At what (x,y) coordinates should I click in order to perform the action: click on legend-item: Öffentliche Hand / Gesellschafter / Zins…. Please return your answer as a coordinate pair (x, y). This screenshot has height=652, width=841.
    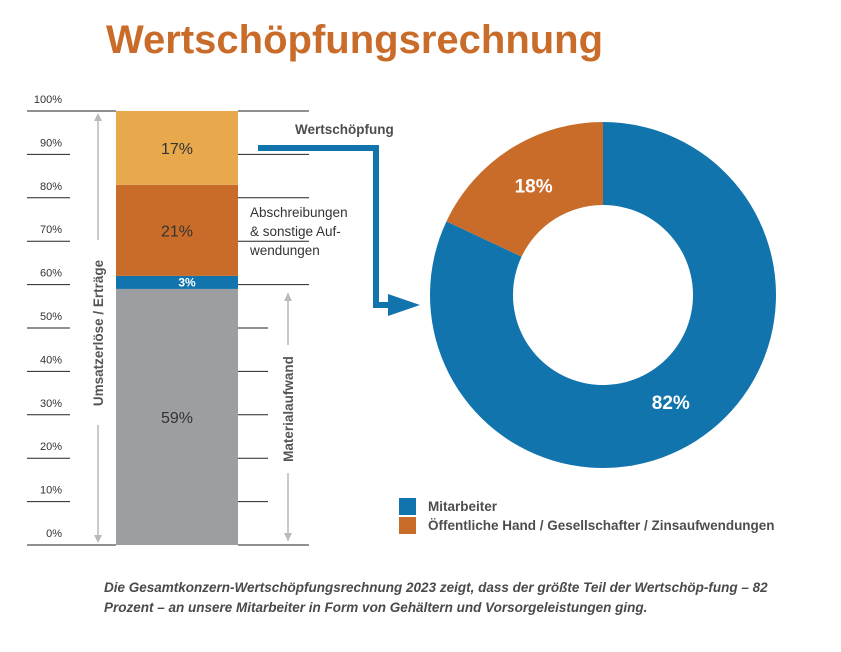
    Looking at the image, I should click on (587, 525).